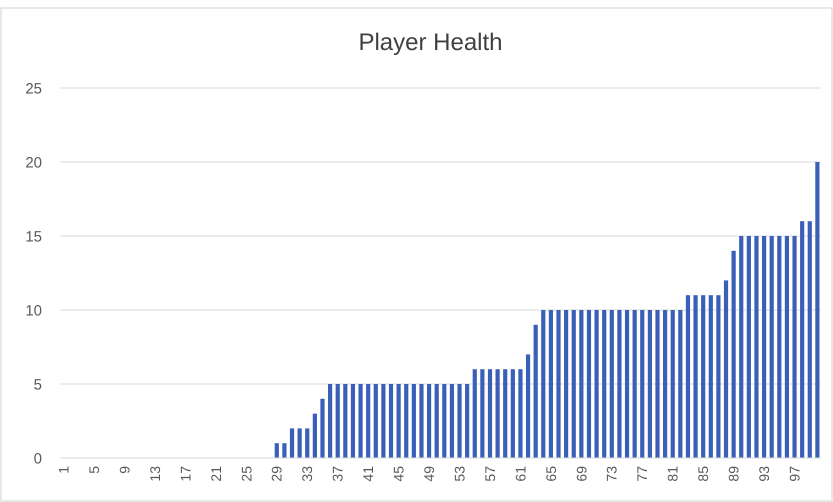 Image resolution: width=833 pixels, height=502 pixels. I want to click on x-tick-label: 97, so click(794, 474).